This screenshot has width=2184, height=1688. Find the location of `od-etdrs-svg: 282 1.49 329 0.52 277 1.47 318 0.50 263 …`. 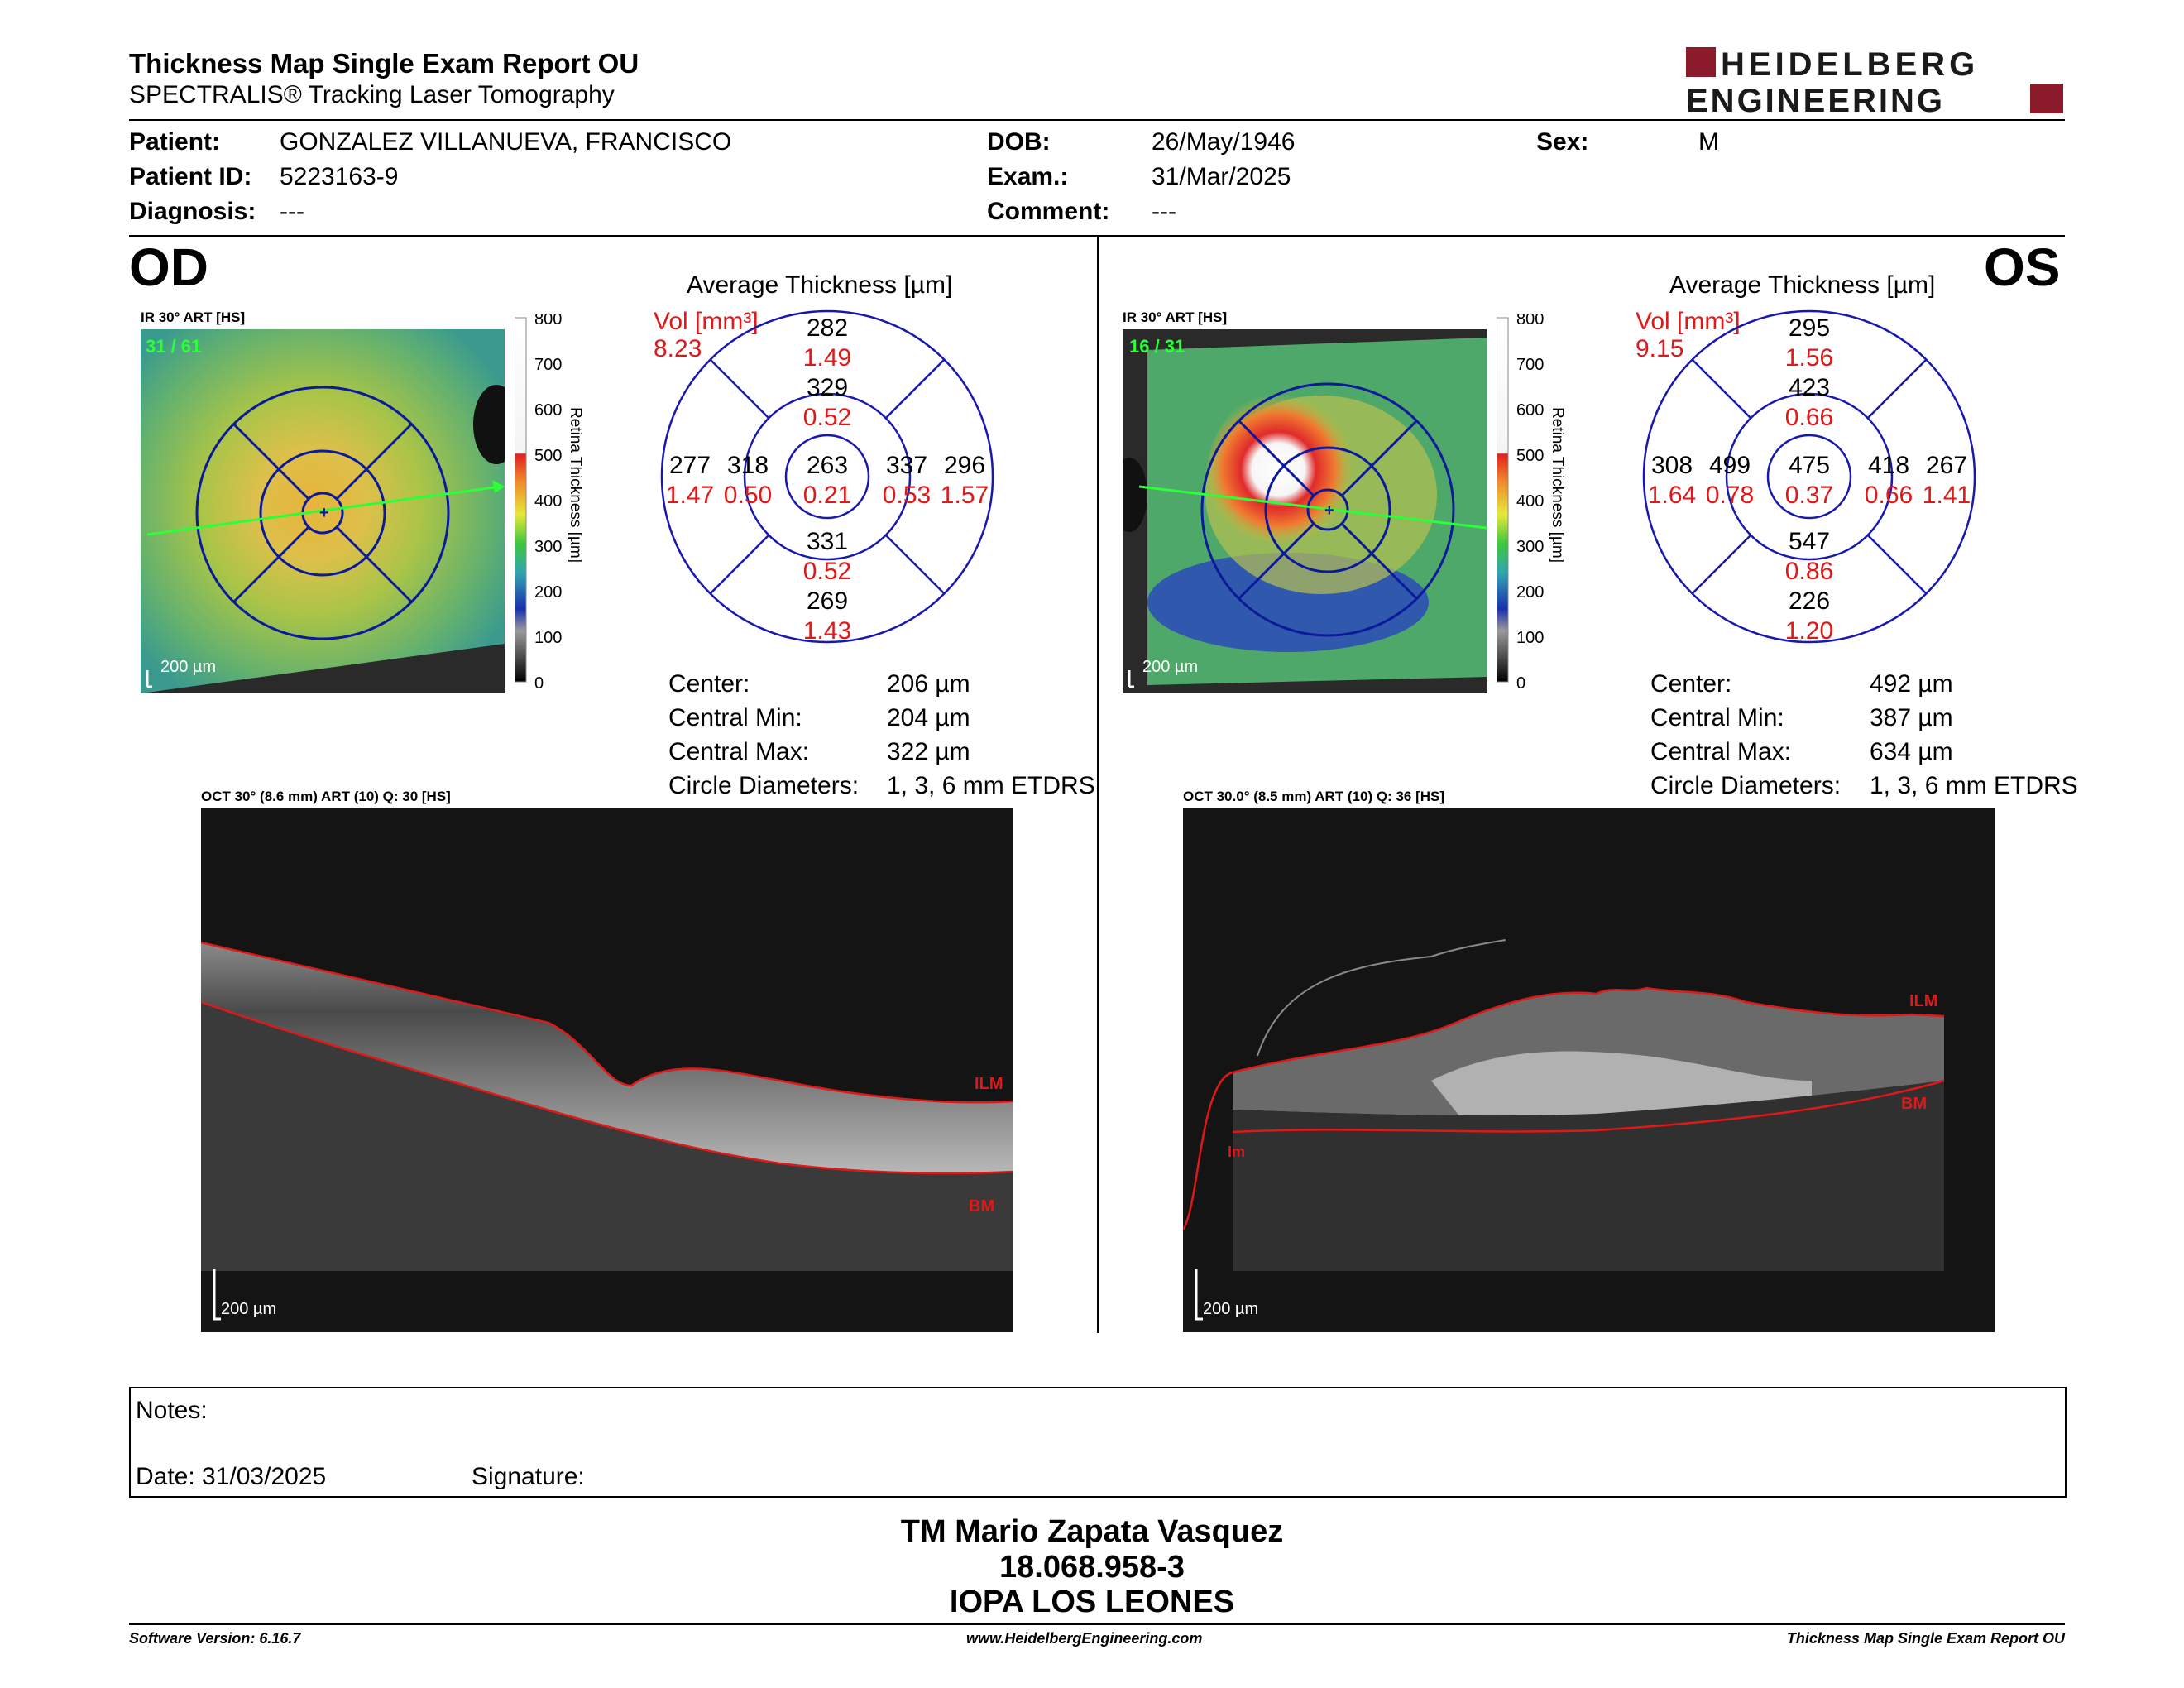

od-etdrs-svg: 282 1.49 329 0.52 277 1.47 318 0.50 263 … is located at coordinates (827, 477).